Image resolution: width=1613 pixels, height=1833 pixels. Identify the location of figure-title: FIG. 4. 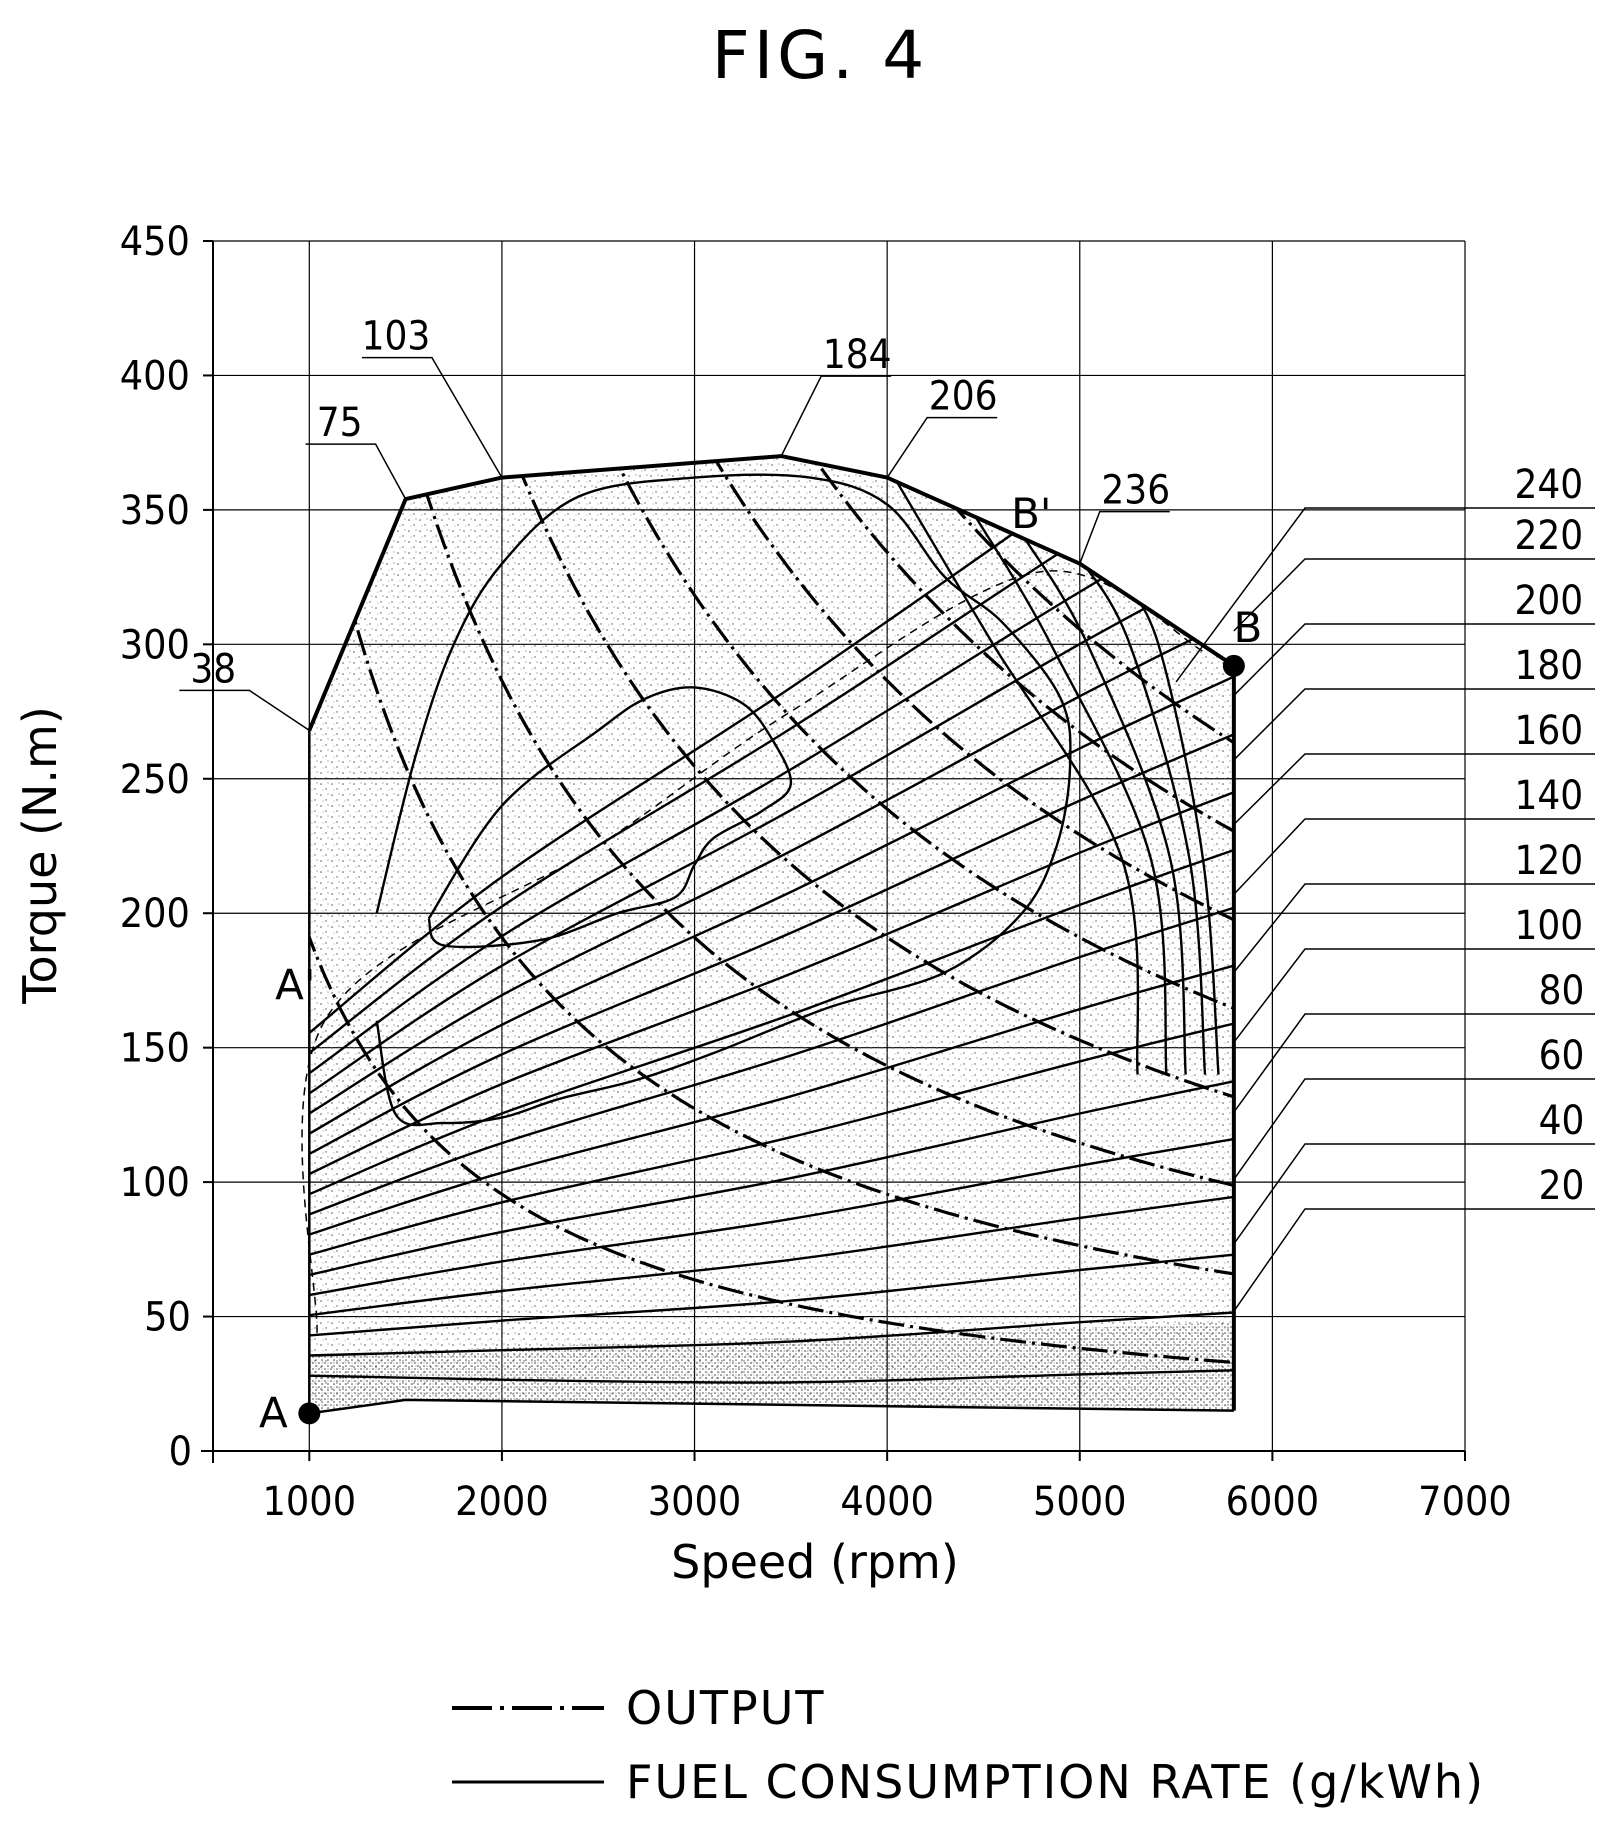
(820, 55).